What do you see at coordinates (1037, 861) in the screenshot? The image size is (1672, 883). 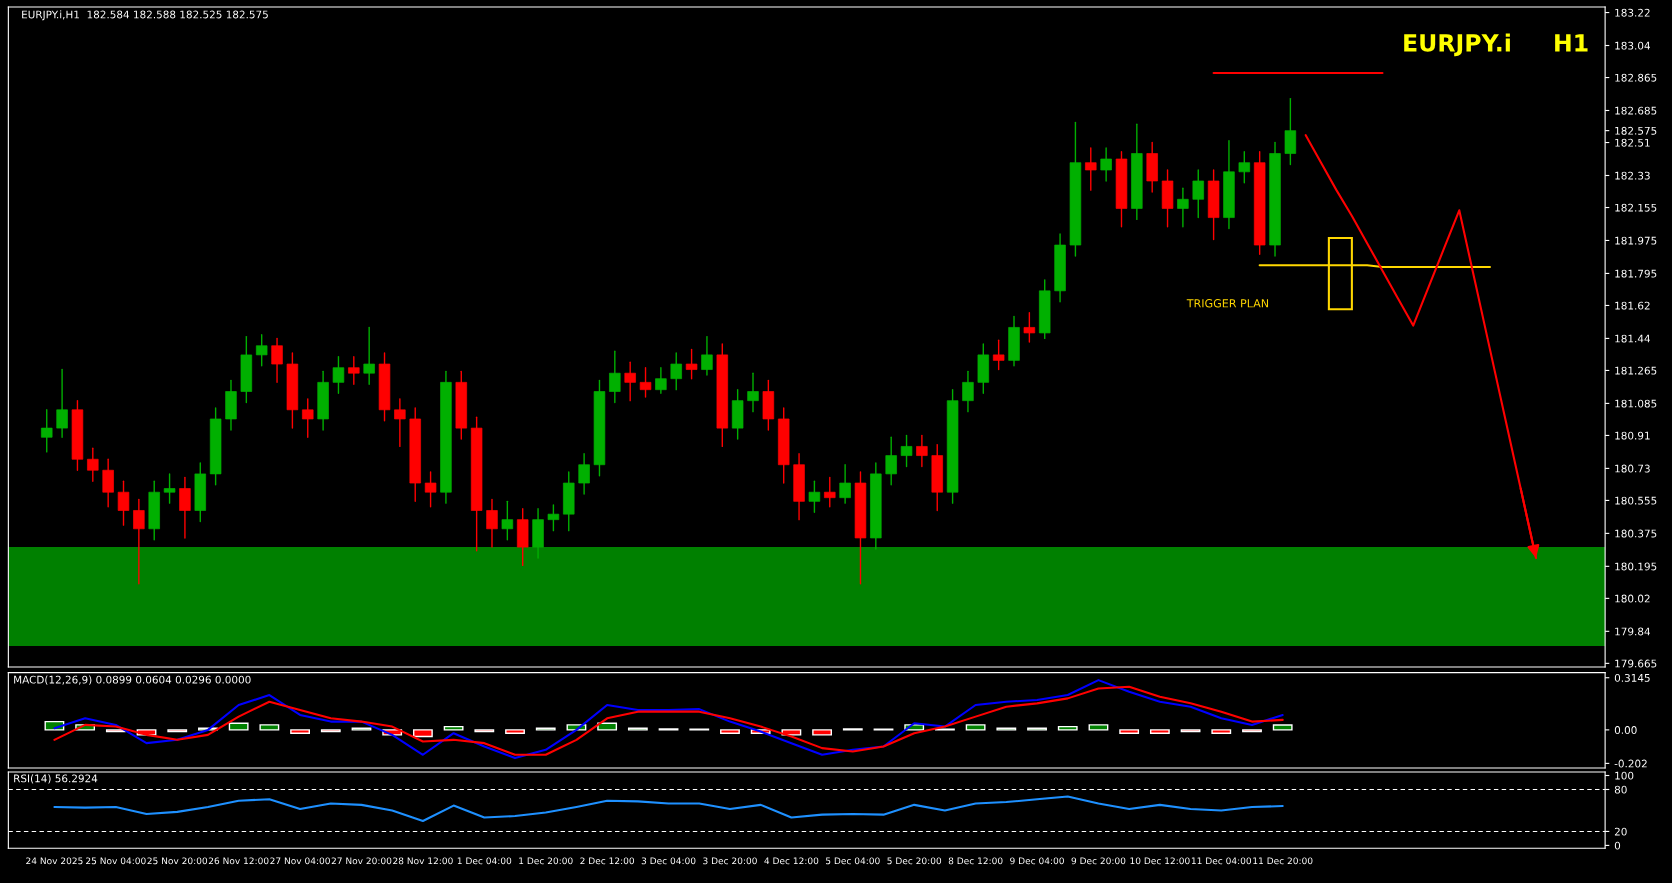 I see `x-tick-label: 9 Dec 04:00` at bounding box center [1037, 861].